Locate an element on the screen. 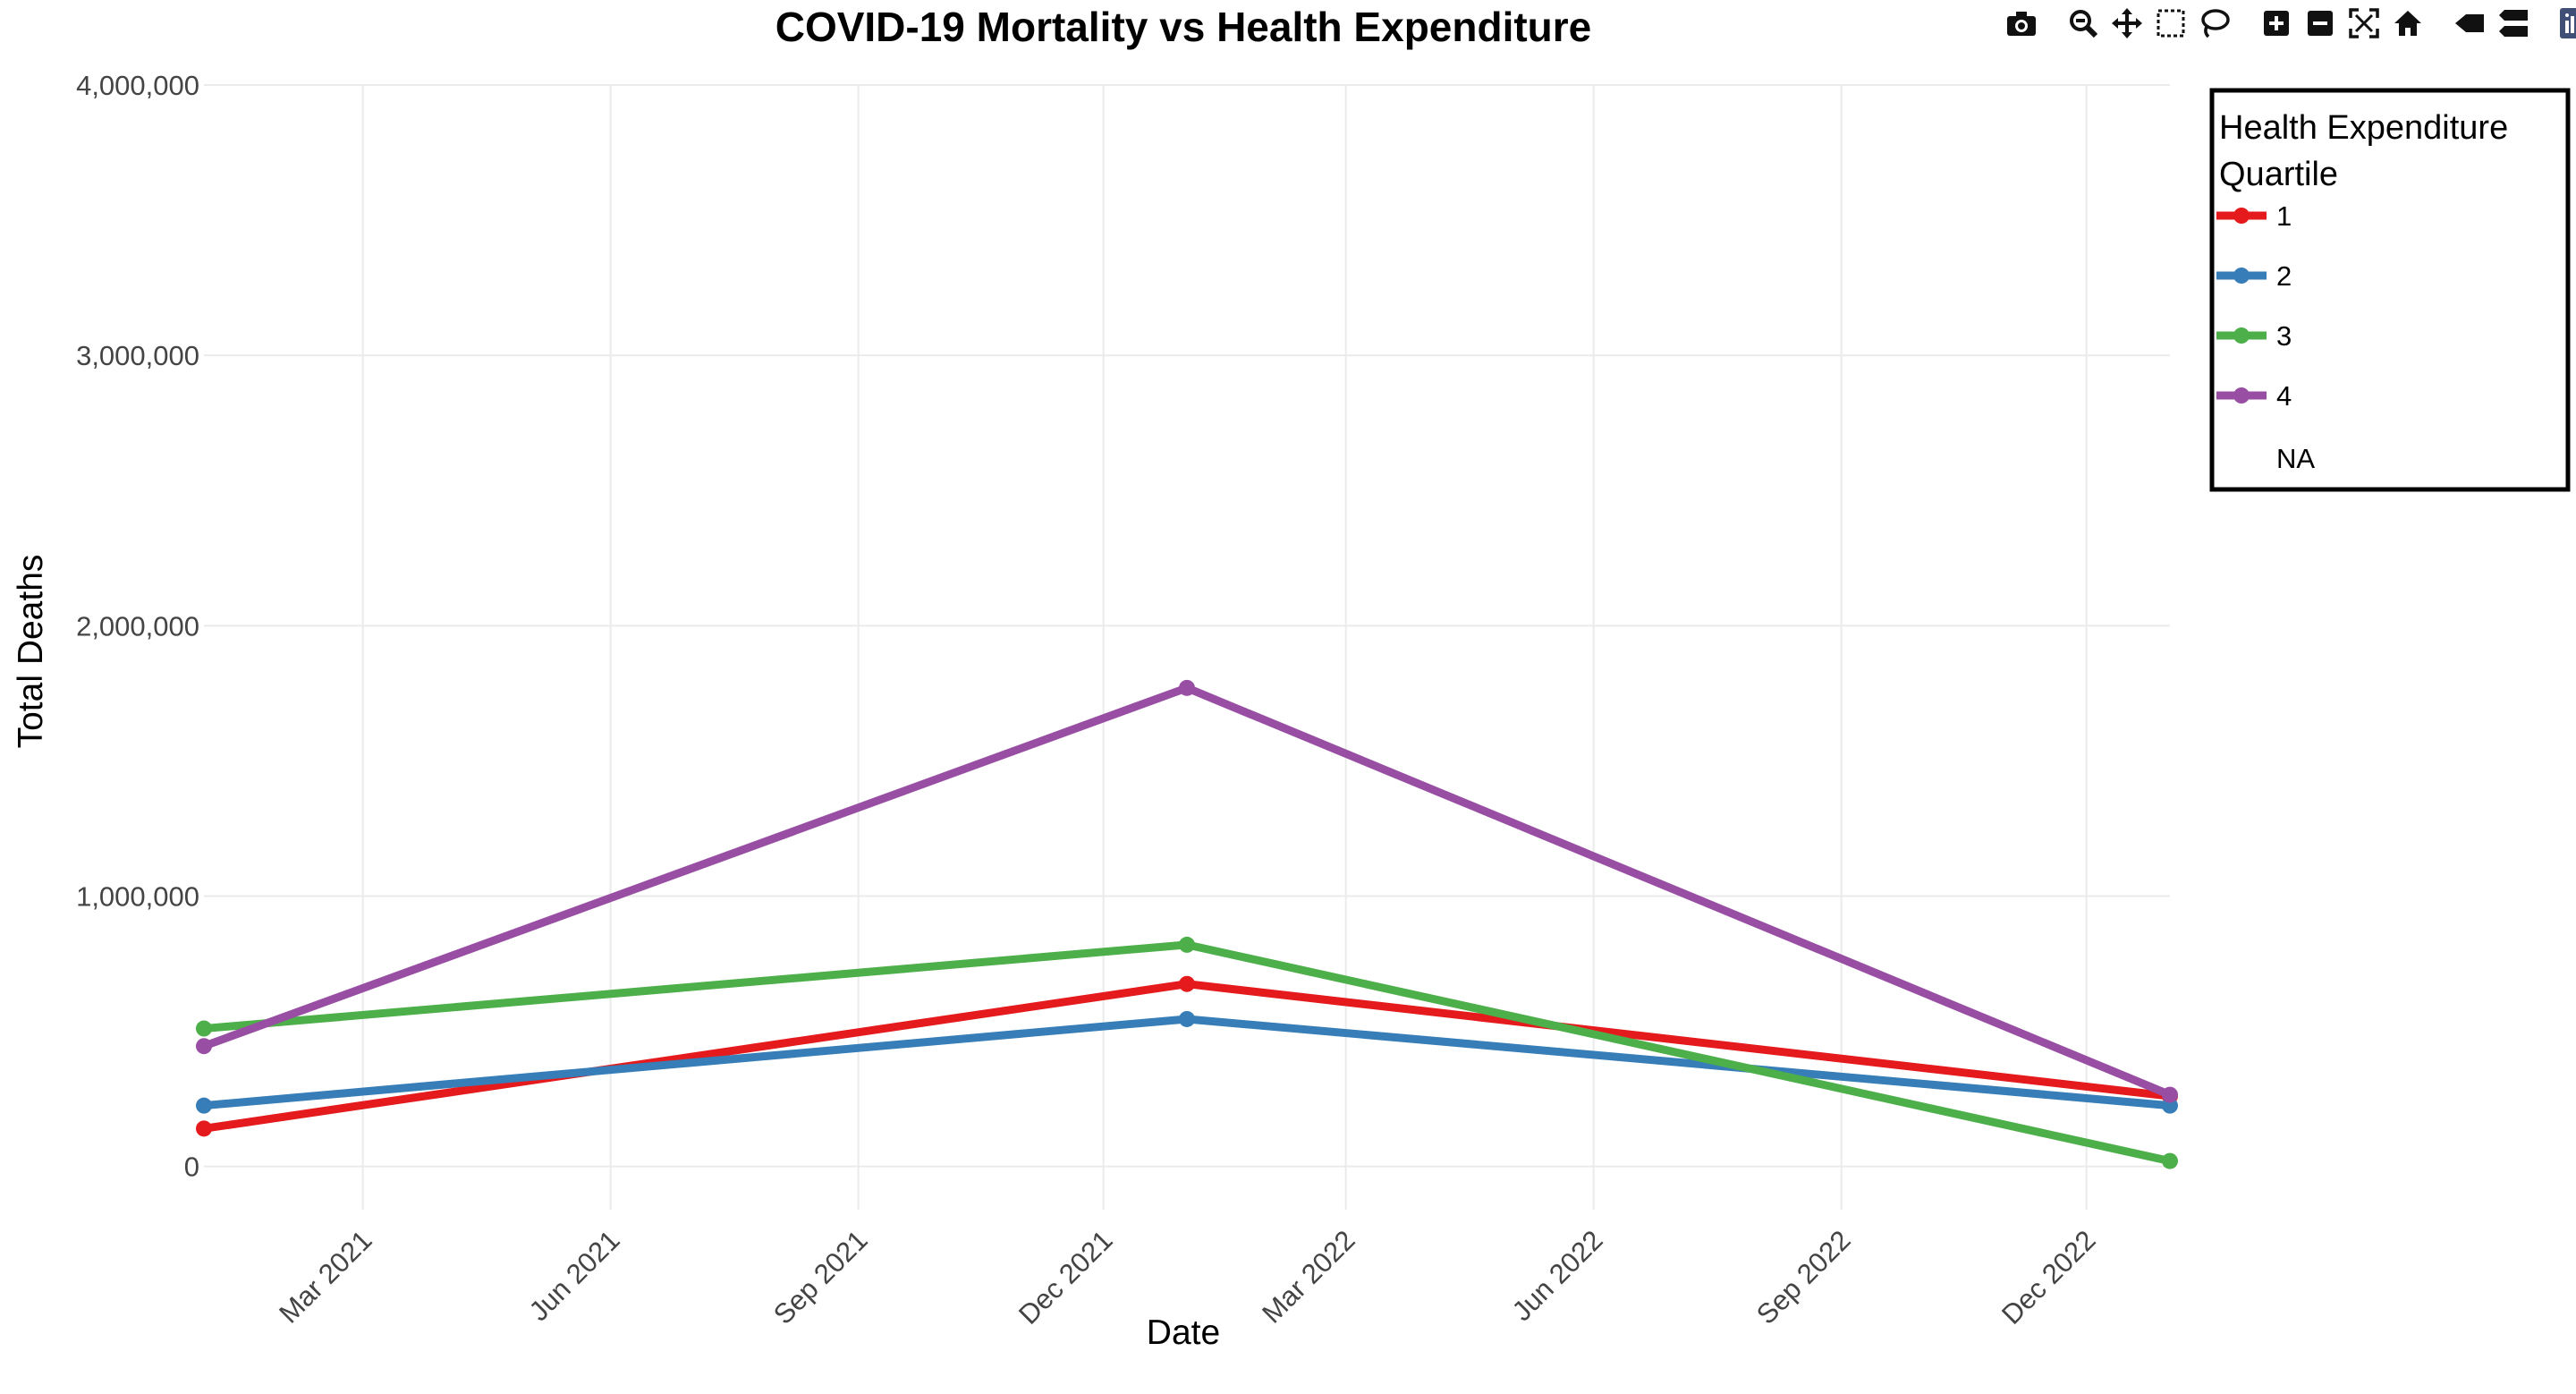  plotly-logo-icon is located at coordinates (2566, 23).